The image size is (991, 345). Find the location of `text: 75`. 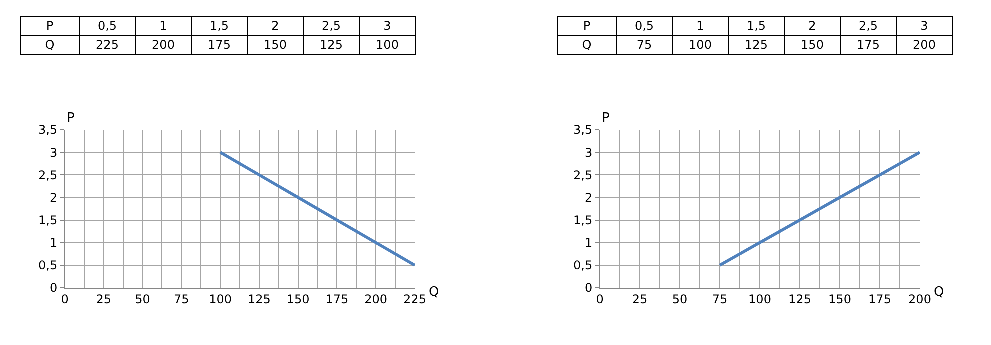

text: 75 is located at coordinates (644, 45).